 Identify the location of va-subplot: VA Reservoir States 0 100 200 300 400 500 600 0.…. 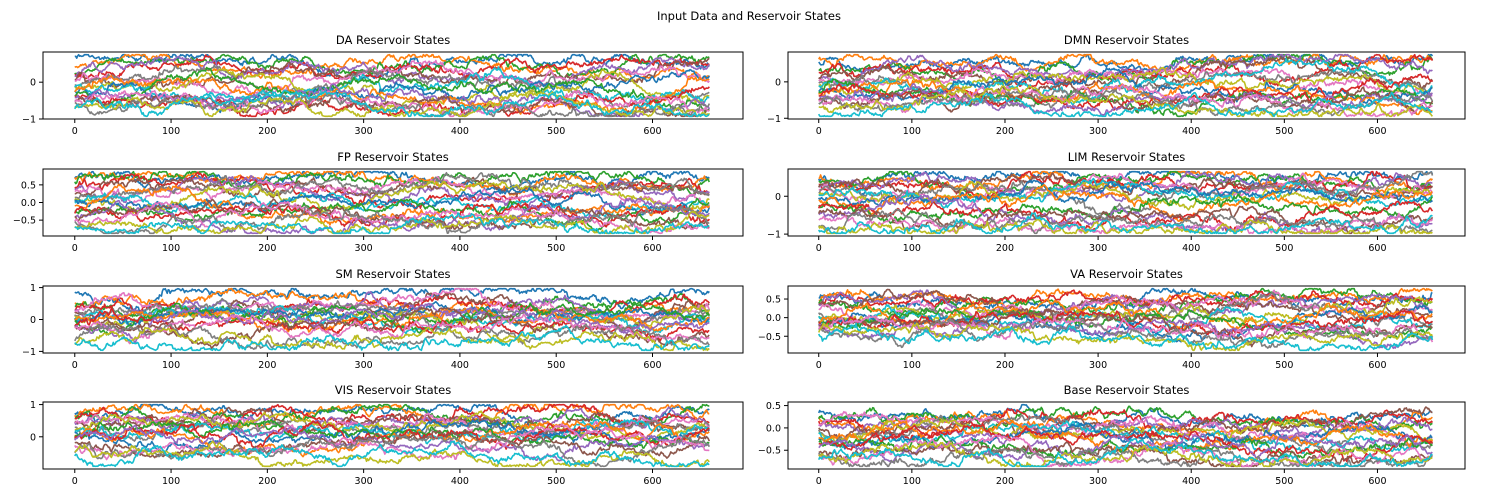
(1112, 319).